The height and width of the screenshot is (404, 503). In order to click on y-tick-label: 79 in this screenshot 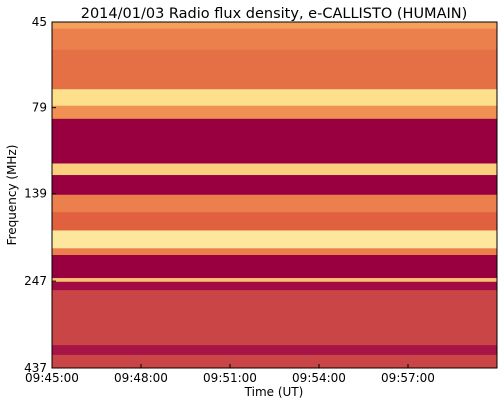, I will do `click(39, 108)`.